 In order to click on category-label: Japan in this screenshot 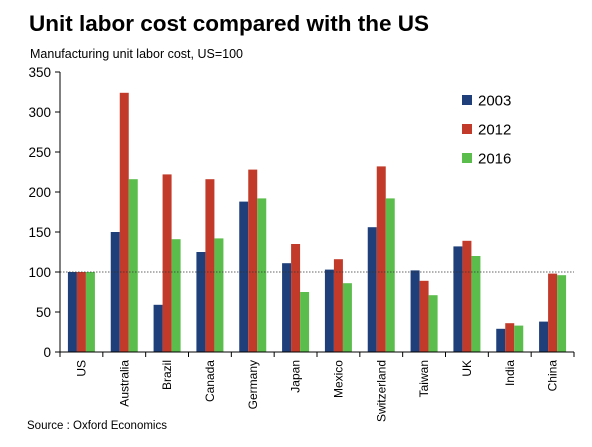, I will do `click(296, 376)`.